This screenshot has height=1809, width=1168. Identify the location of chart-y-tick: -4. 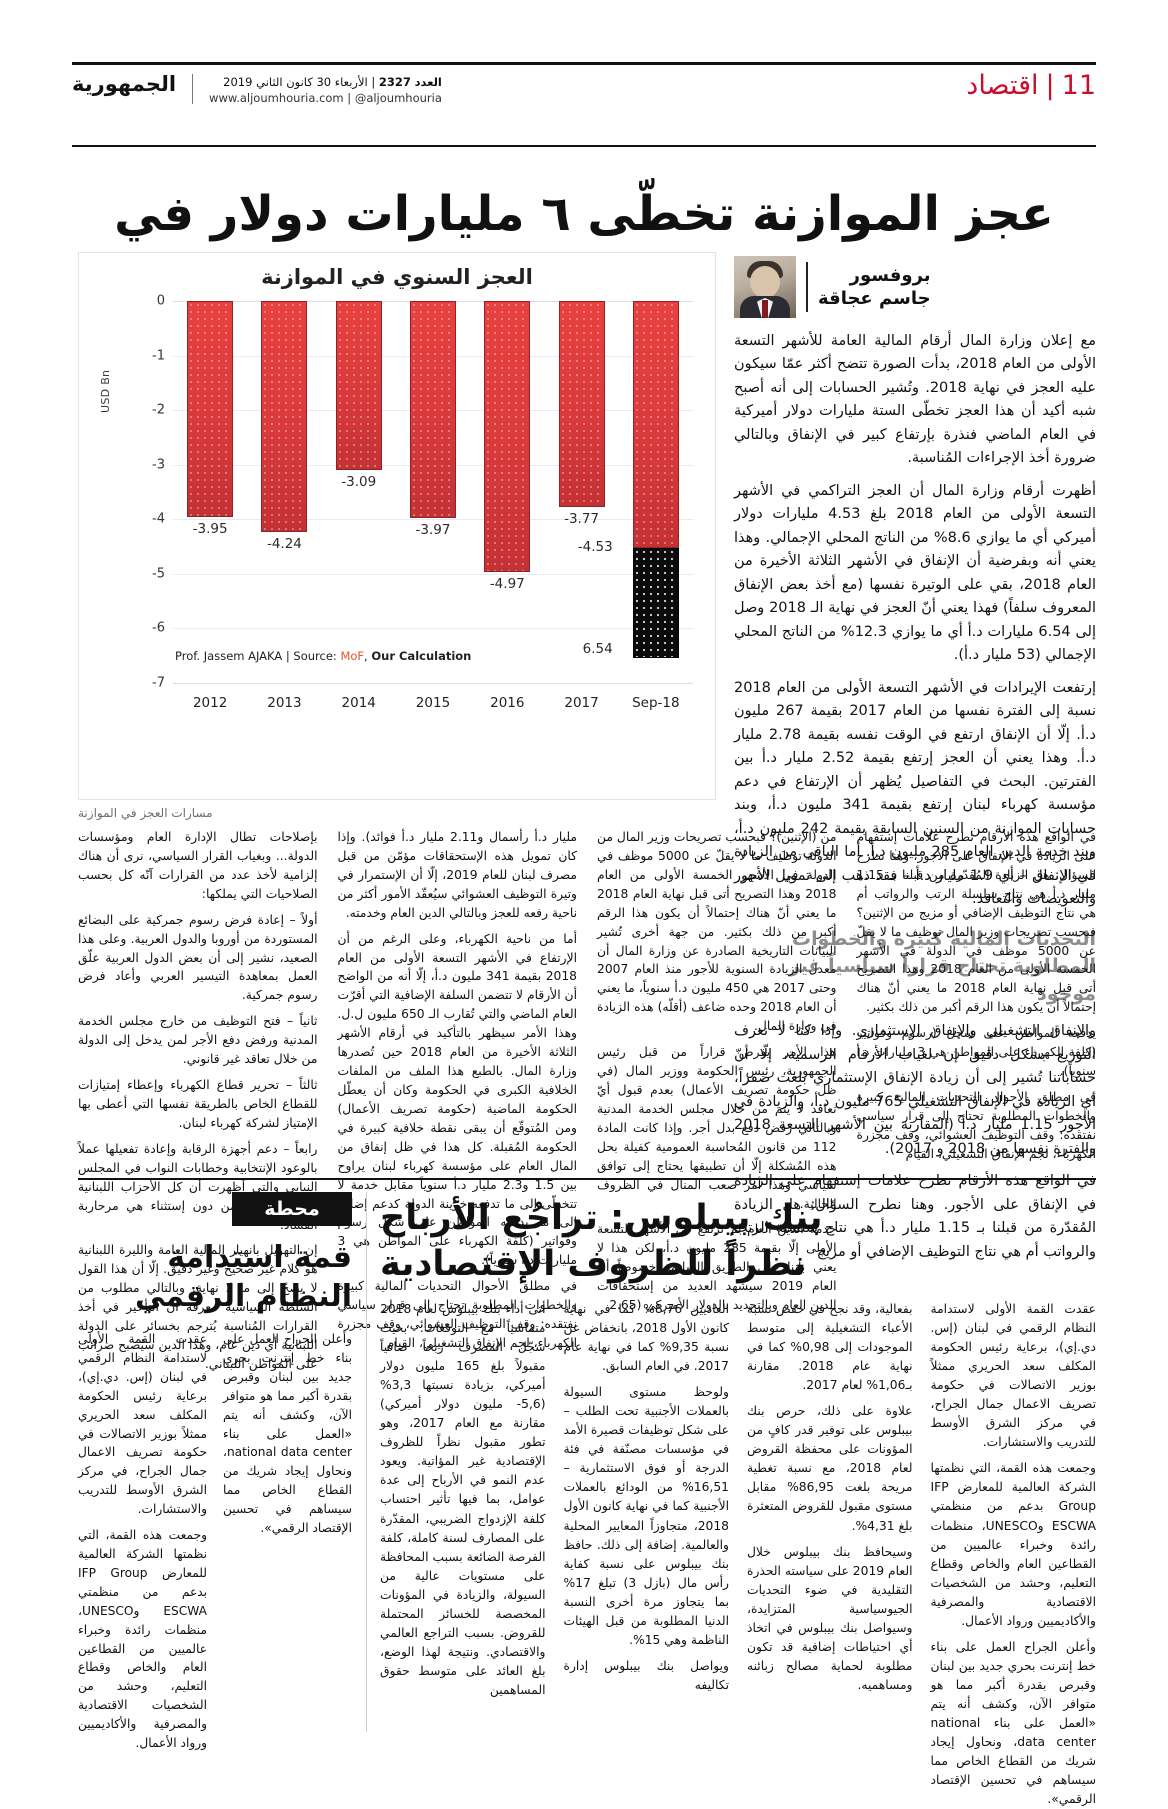
(158, 519).